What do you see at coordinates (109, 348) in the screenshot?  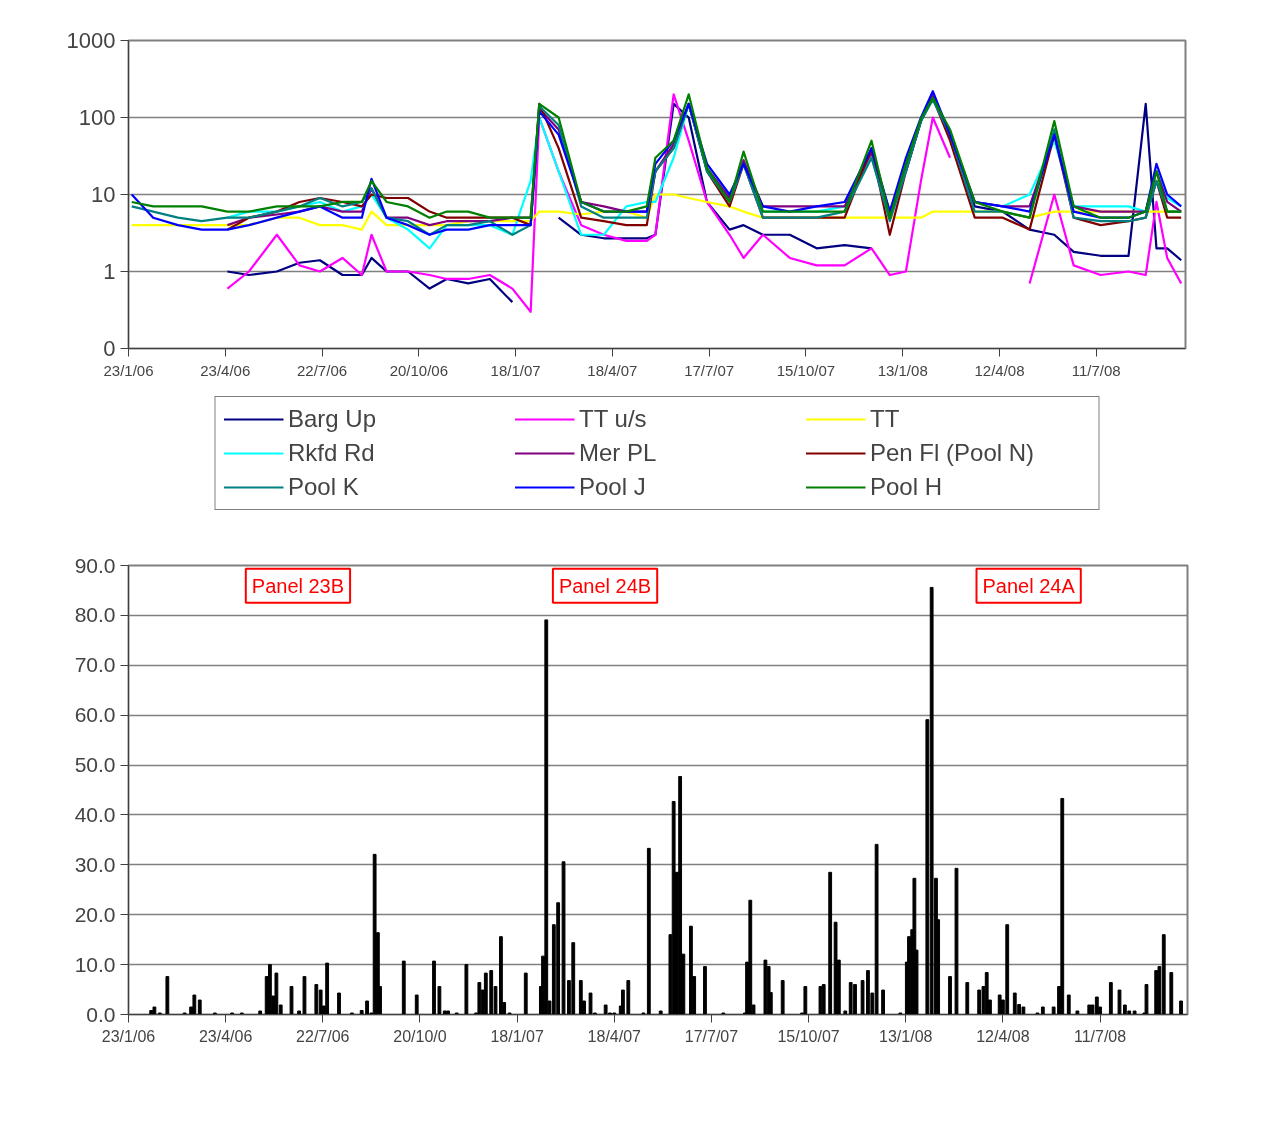 I see `y-tick-label: 0` at bounding box center [109, 348].